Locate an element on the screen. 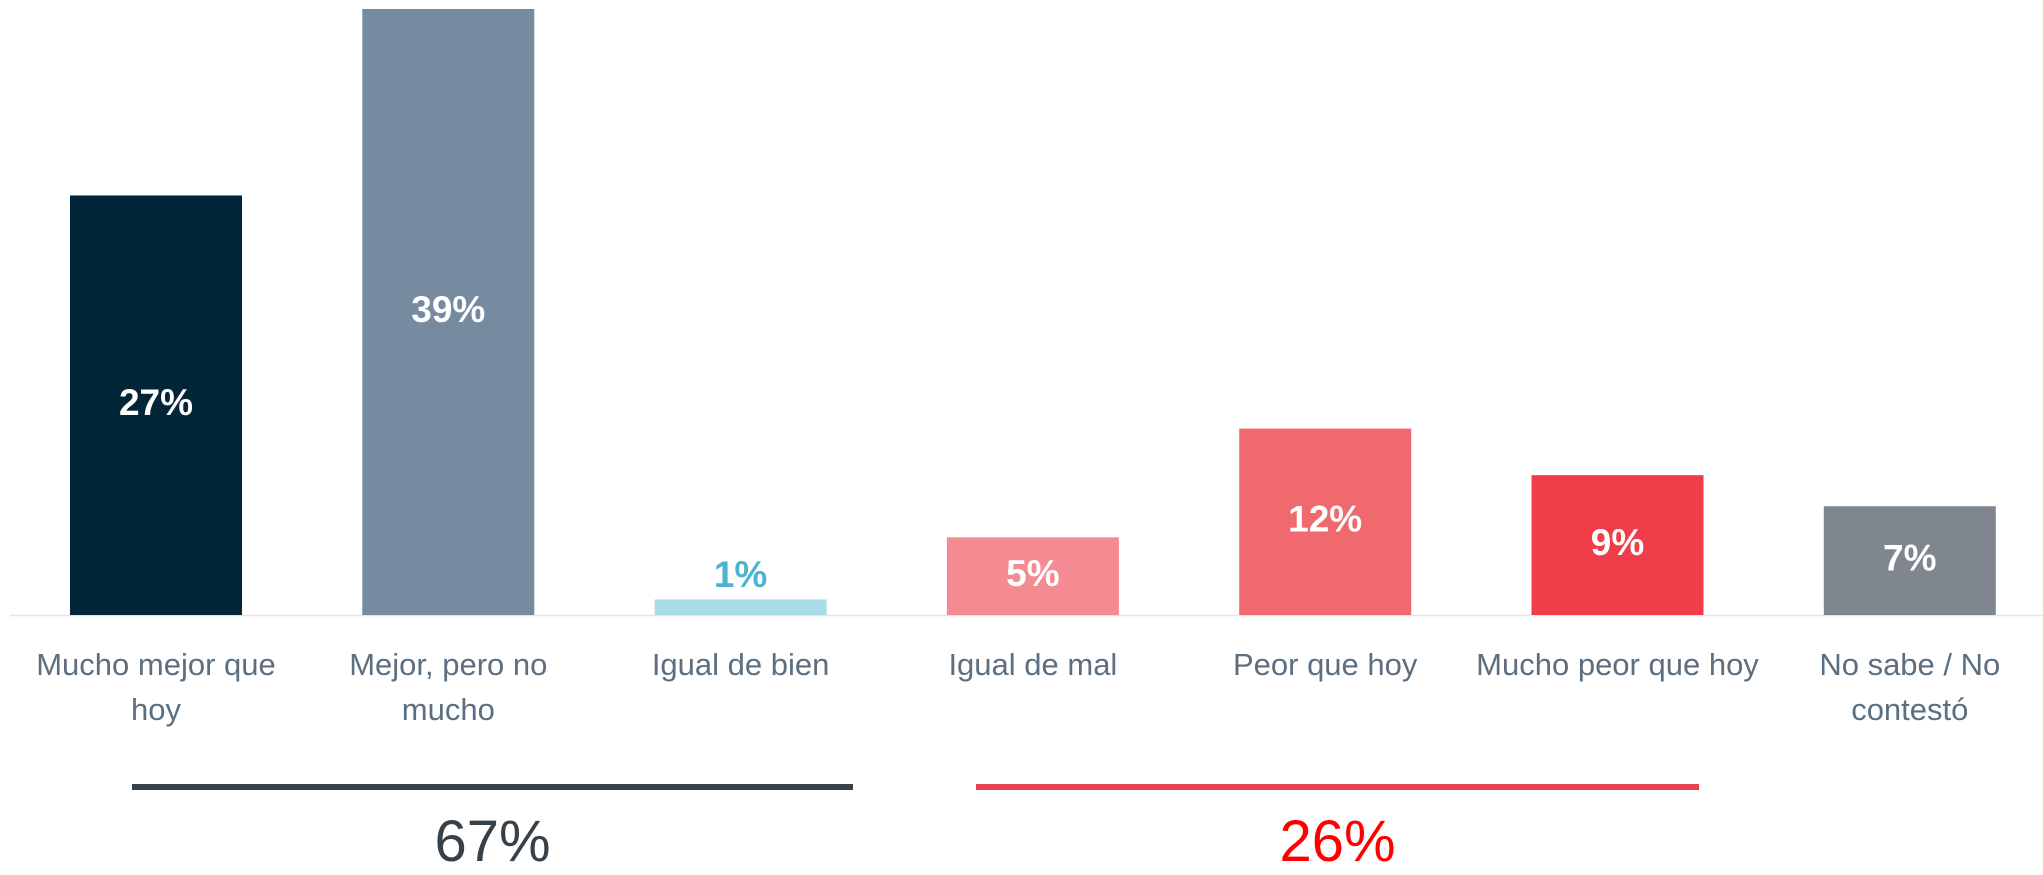 The width and height of the screenshot is (2043, 875). value-label: 39% is located at coordinates (448, 309).